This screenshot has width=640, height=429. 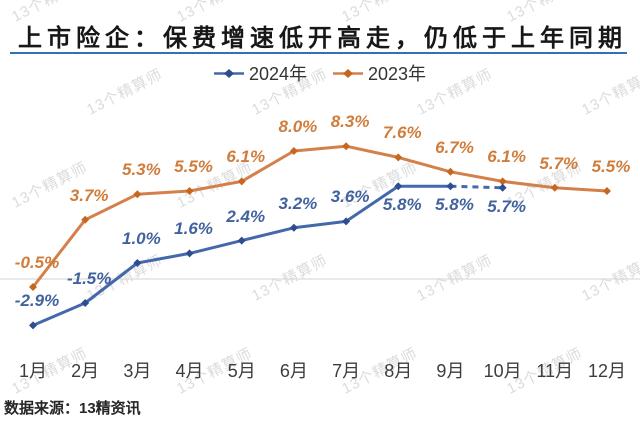 I want to click on legend-marker-2024-icon, so click(x=228, y=73).